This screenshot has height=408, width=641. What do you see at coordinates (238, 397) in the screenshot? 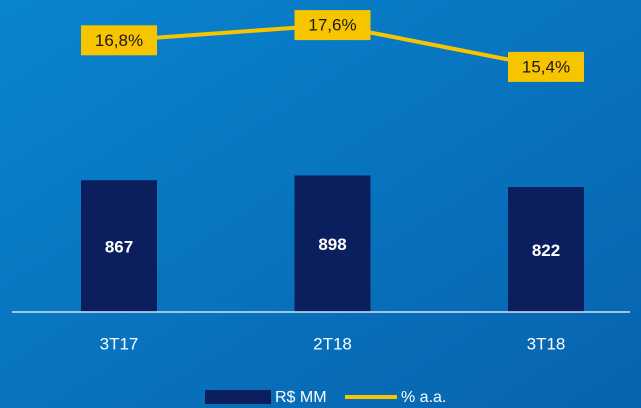
I see `legend-swatch` at bounding box center [238, 397].